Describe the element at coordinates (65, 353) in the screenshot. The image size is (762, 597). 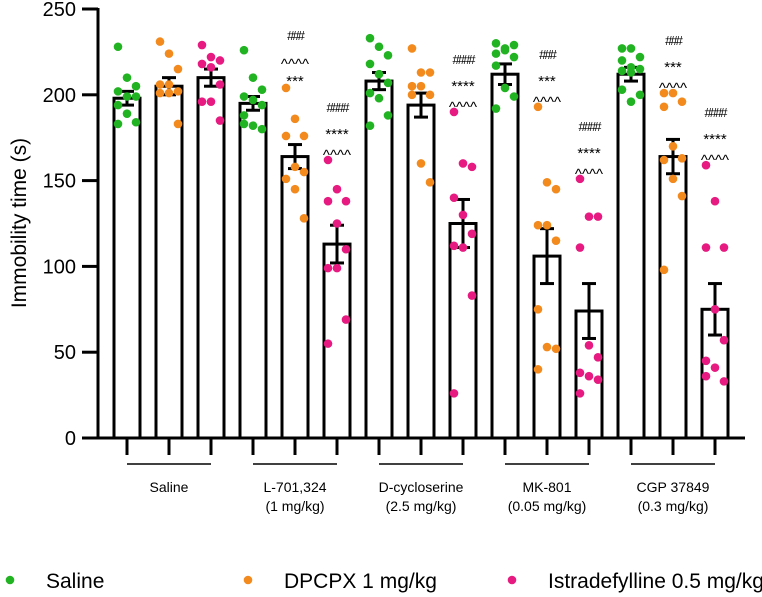
I see `y-tick-label: 50` at that location.